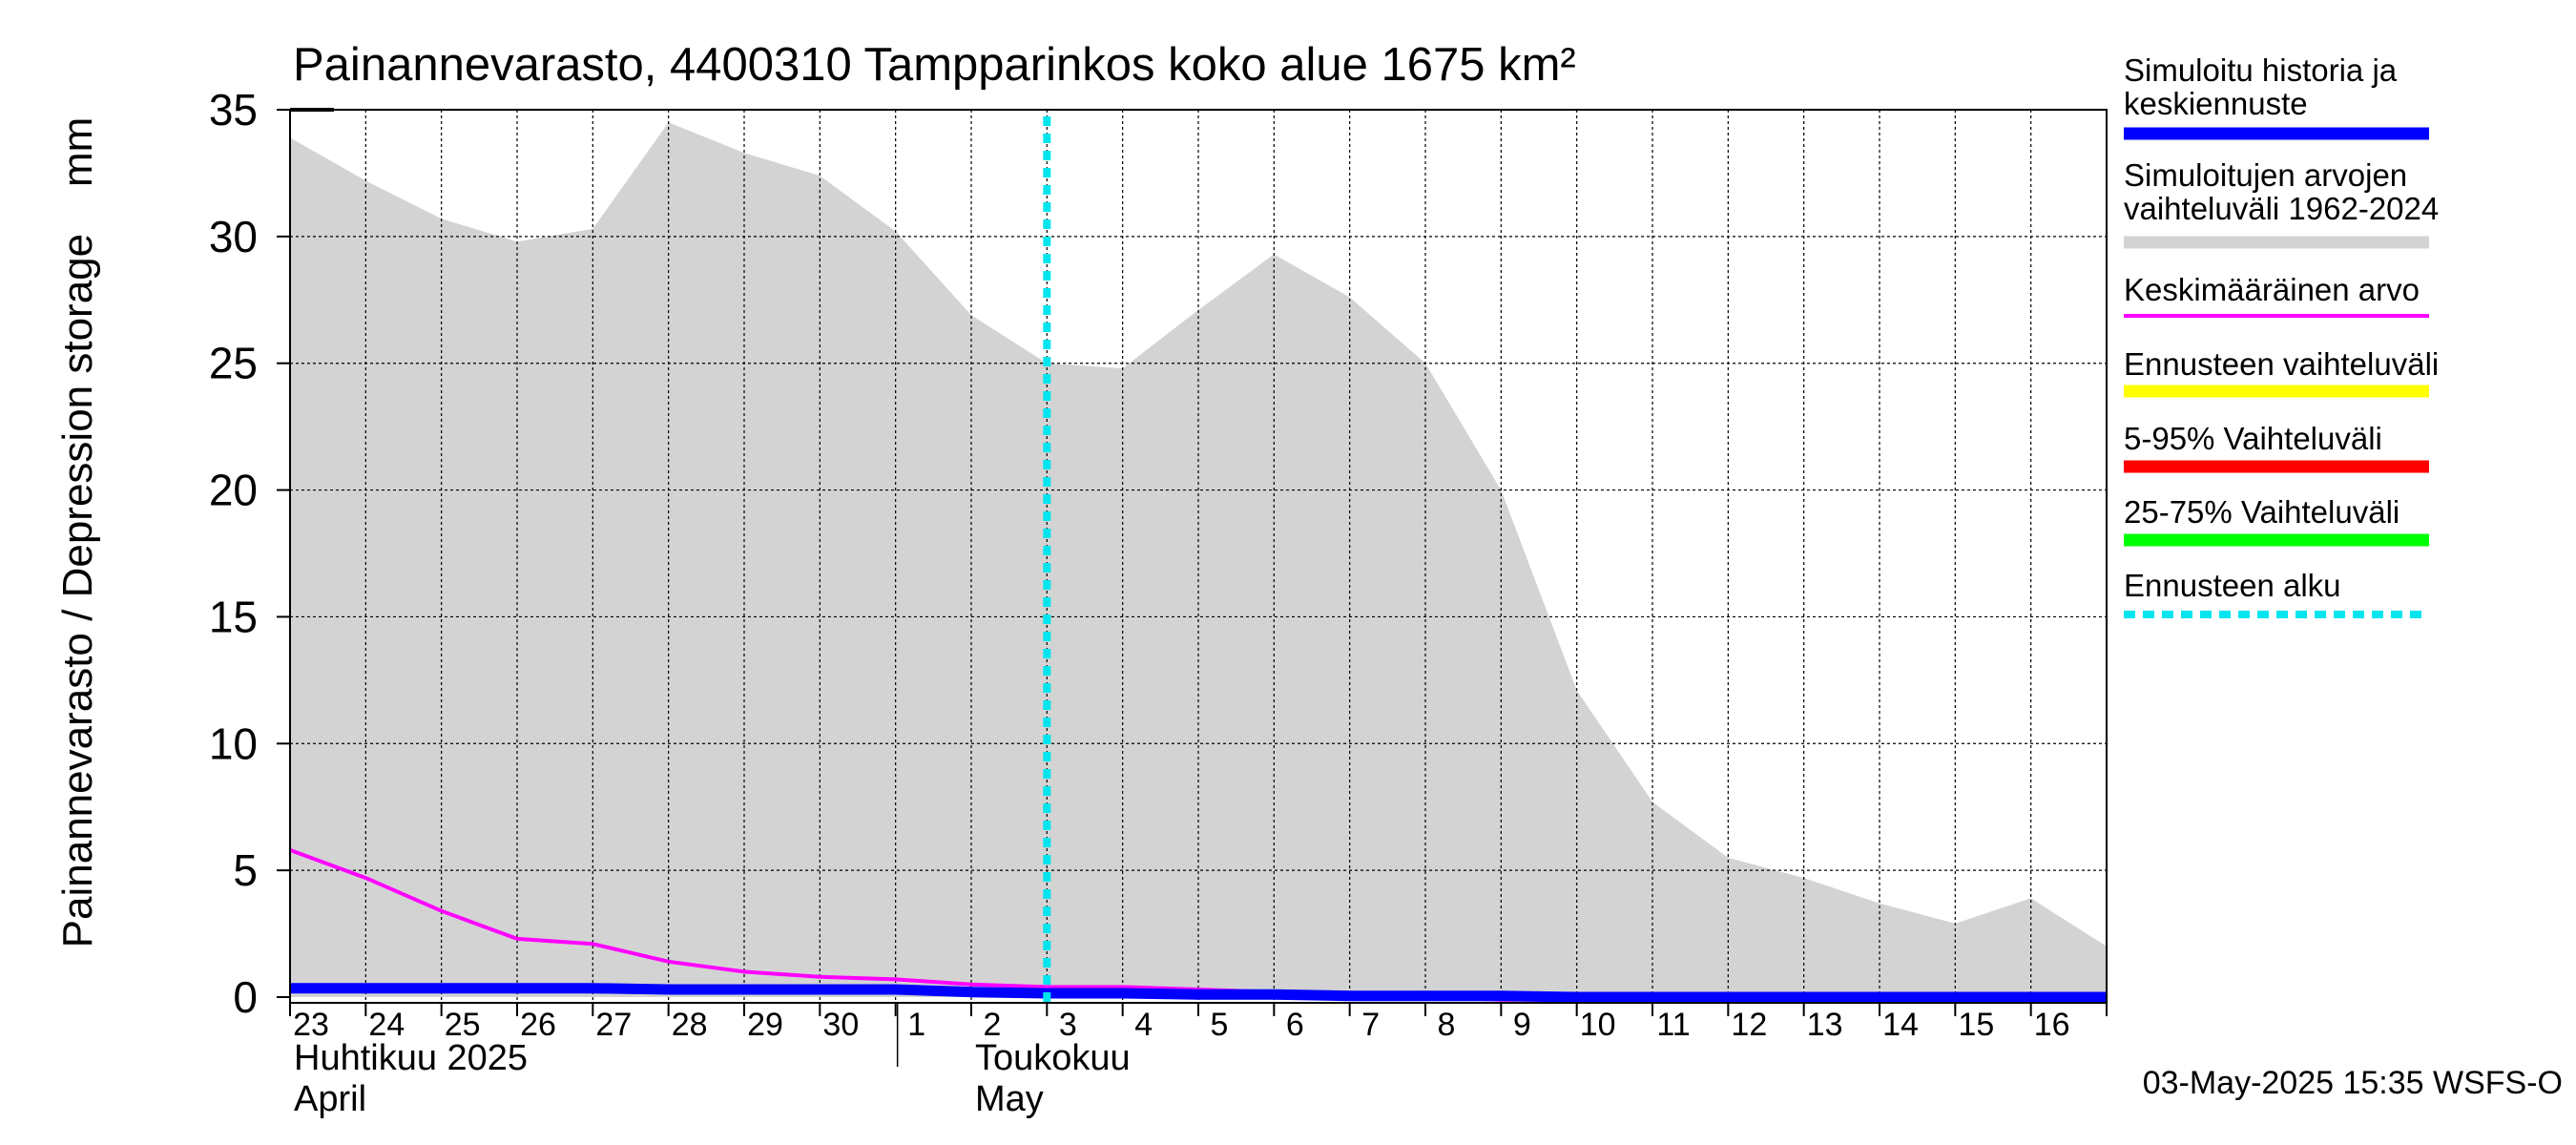  I want to click on x-tick-label: 1, so click(916, 1025).